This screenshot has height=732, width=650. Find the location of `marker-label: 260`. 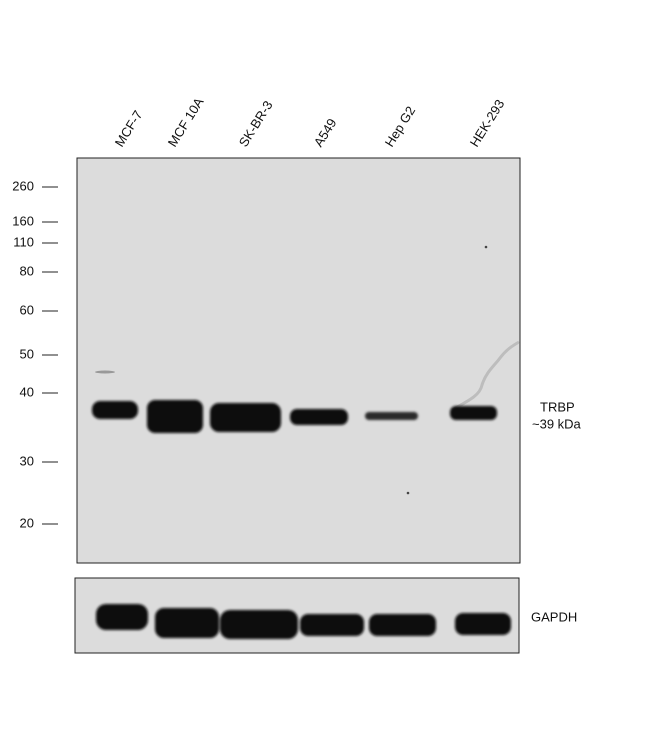

marker-label: 260 is located at coordinates (23, 185).